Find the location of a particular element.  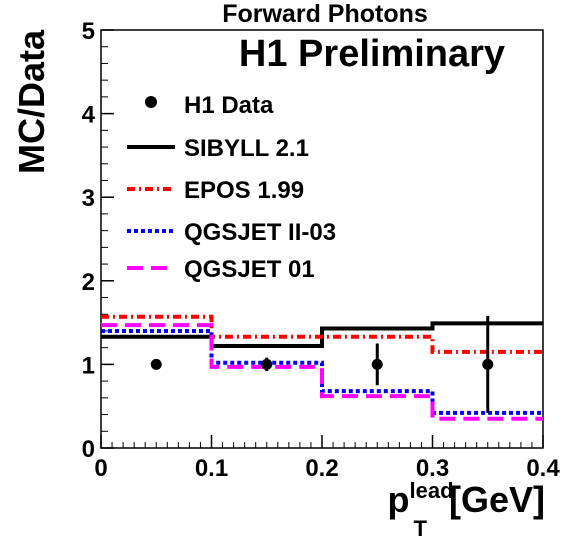

y-tick-label: 0 is located at coordinates (88, 449).